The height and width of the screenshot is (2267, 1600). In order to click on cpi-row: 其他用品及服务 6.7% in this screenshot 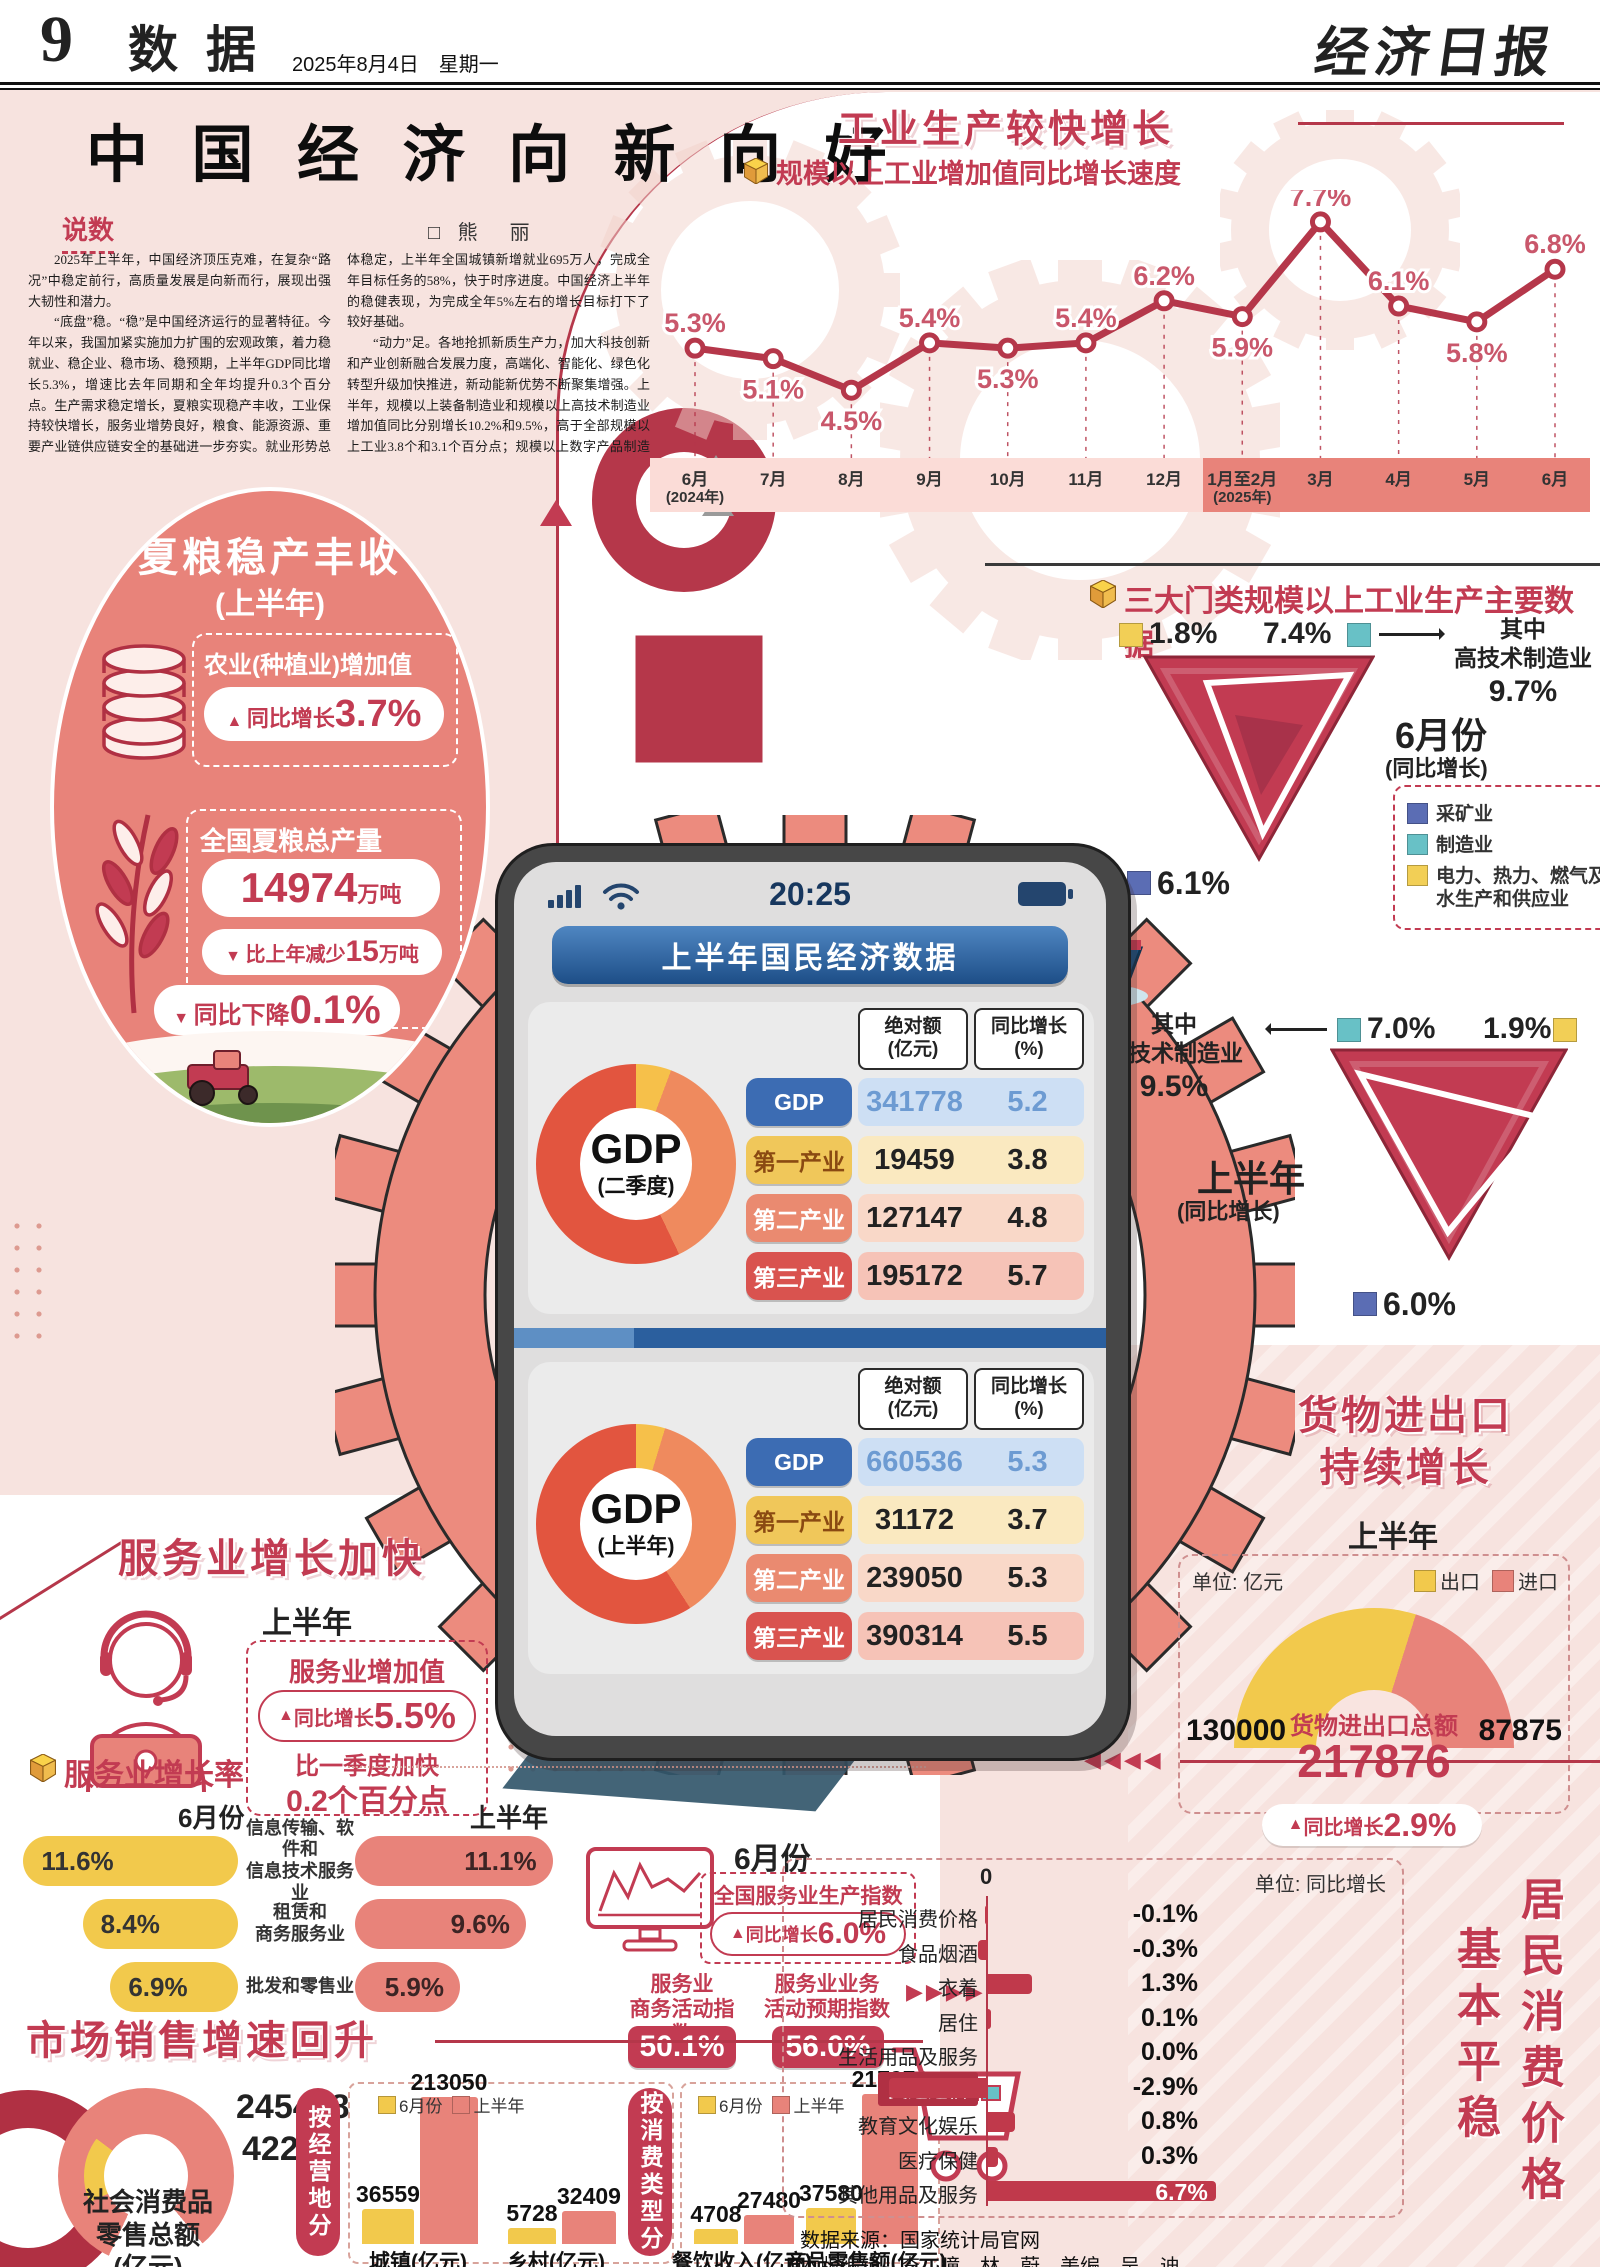, I will do `click(1092, 2191)`.